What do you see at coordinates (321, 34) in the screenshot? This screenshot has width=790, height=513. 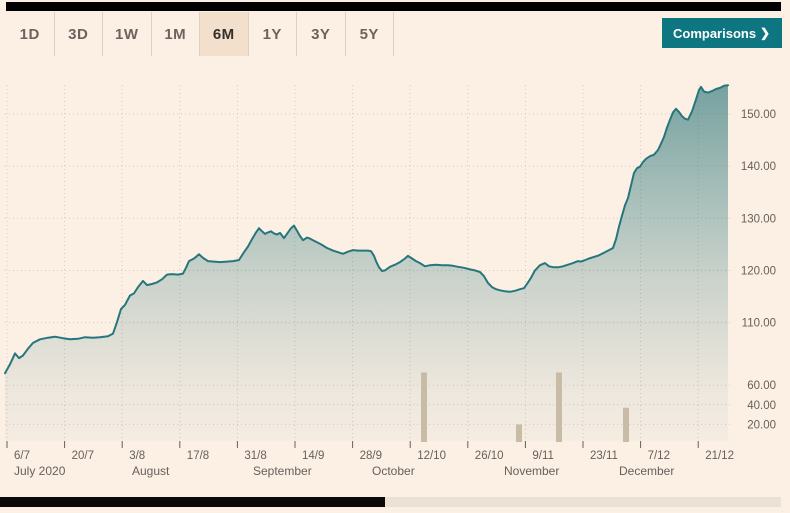 I see `range-button-3y: 3Y` at bounding box center [321, 34].